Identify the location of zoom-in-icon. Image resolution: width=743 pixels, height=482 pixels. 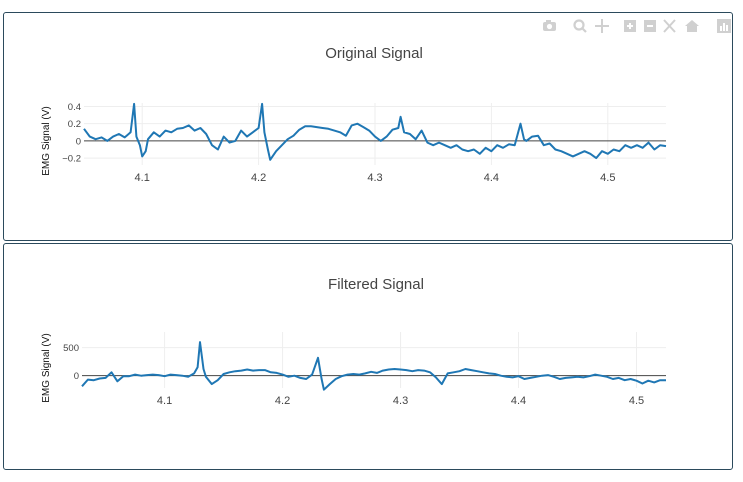
(630, 26).